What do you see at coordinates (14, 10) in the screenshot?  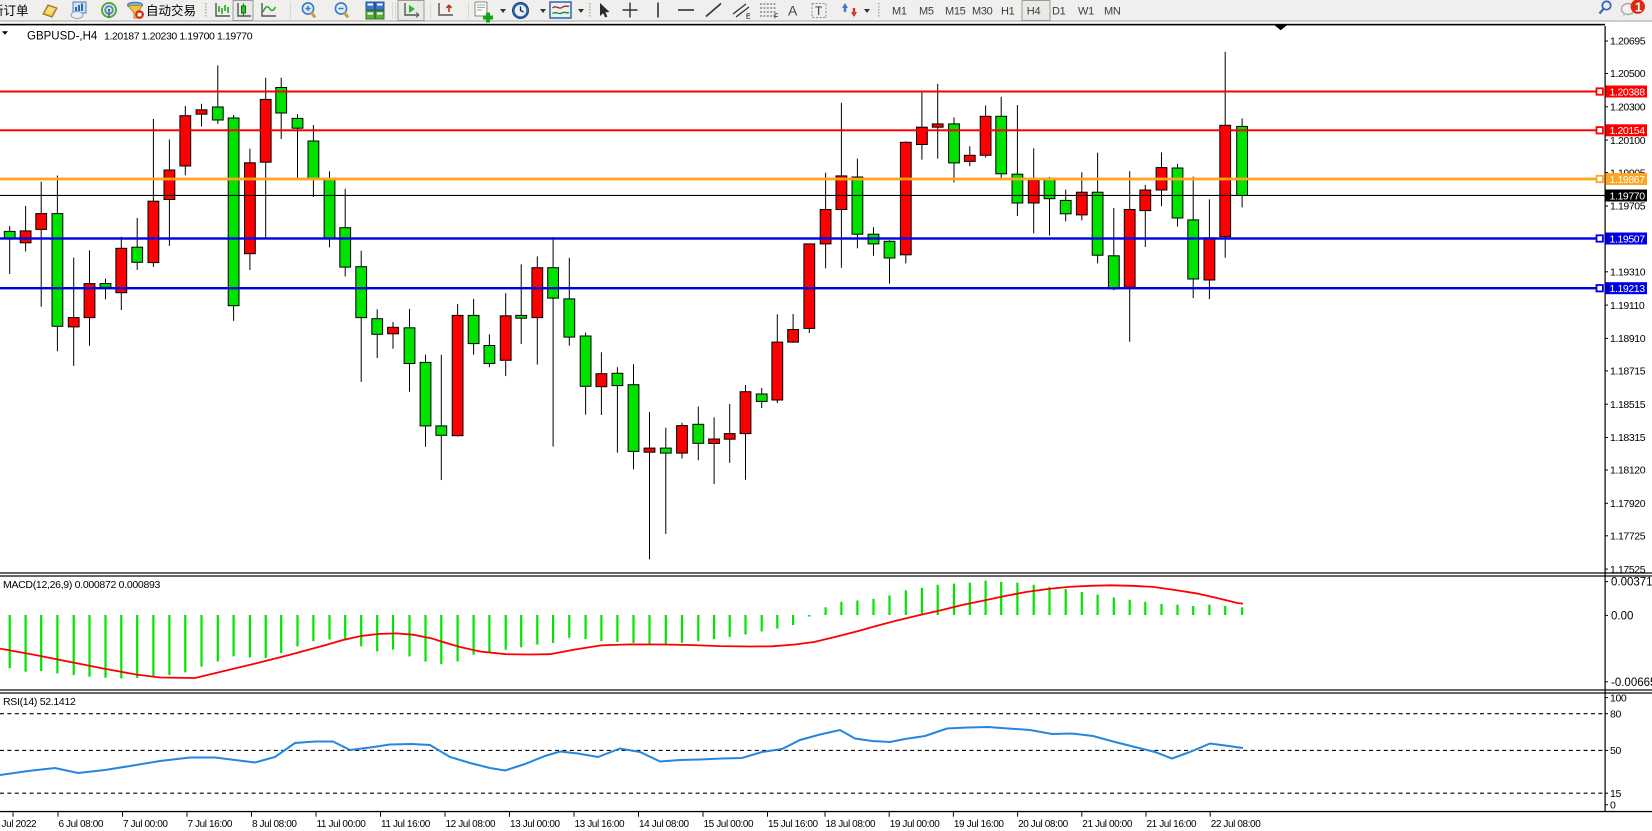 I see `svg-text: 新订单` at bounding box center [14, 10].